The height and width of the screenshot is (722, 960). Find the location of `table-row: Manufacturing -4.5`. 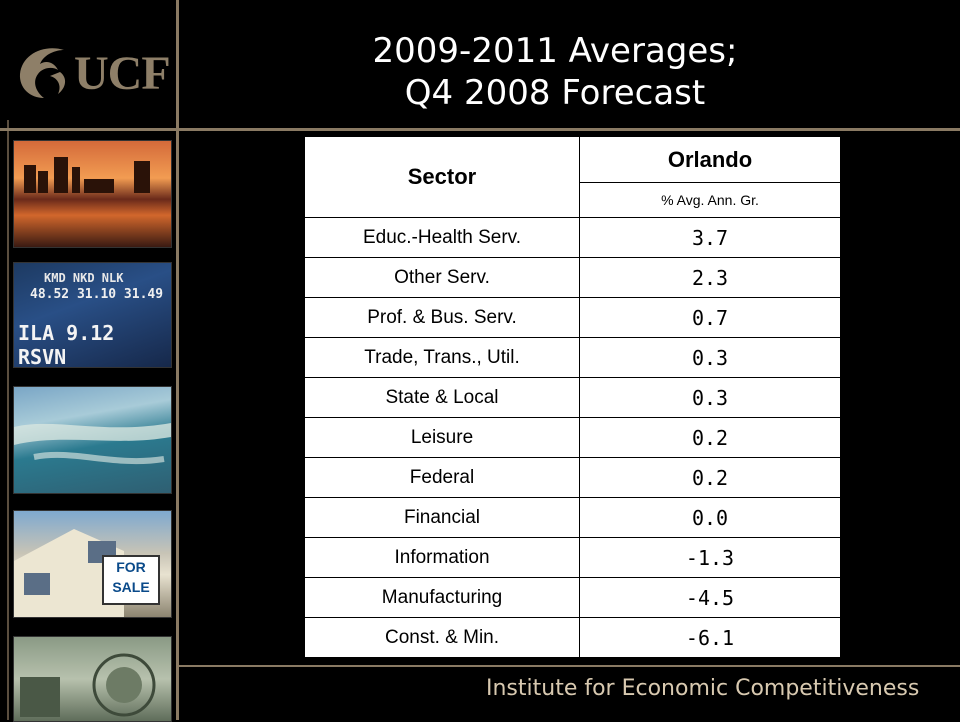

table-row: Manufacturing -4.5 is located at coordinates (572, 597).